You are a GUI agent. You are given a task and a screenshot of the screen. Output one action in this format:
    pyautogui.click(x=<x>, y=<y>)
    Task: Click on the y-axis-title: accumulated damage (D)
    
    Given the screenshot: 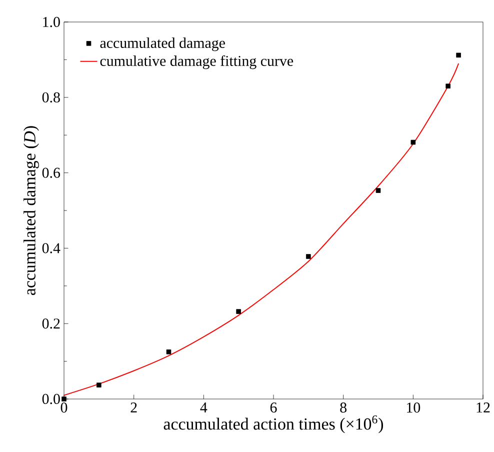 What is the action you would take?
    pyautogui.click(x=31, y=211)
    